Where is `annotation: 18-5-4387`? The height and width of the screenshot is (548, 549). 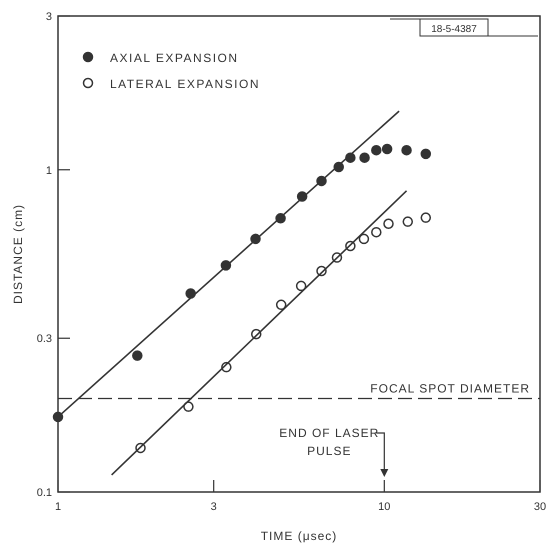 annotation: 18-5-4387 is located at coordinates (454, 29).